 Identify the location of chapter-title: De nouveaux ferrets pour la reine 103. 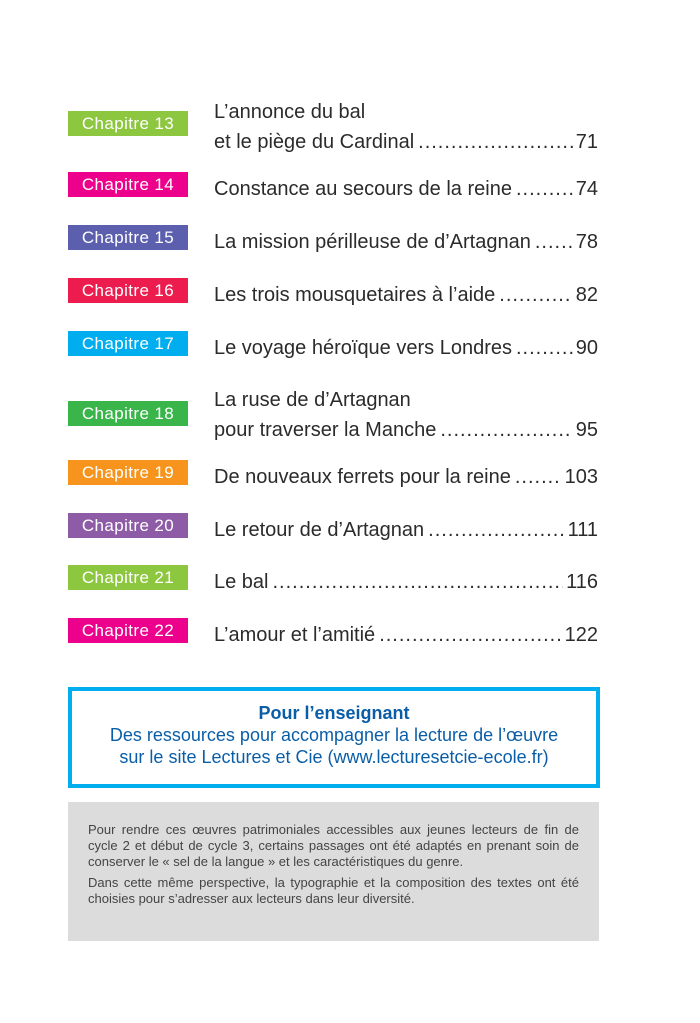
(406, 477).